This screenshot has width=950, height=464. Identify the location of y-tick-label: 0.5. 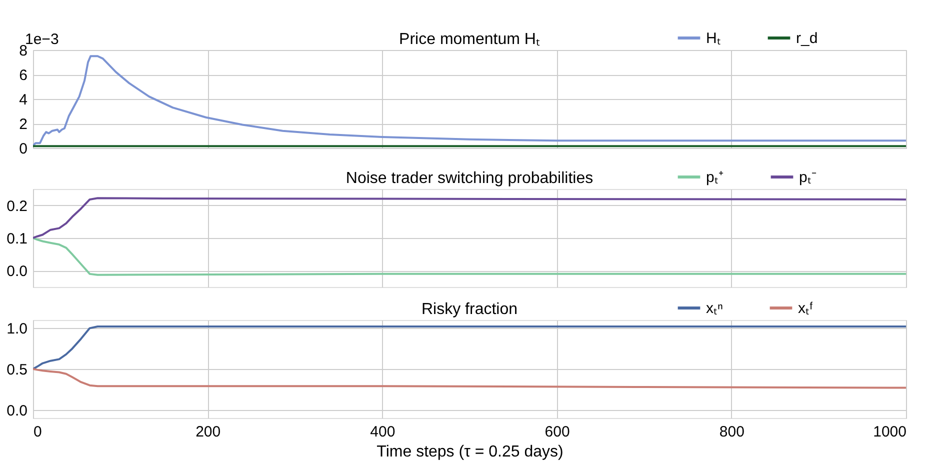
(17, 370).